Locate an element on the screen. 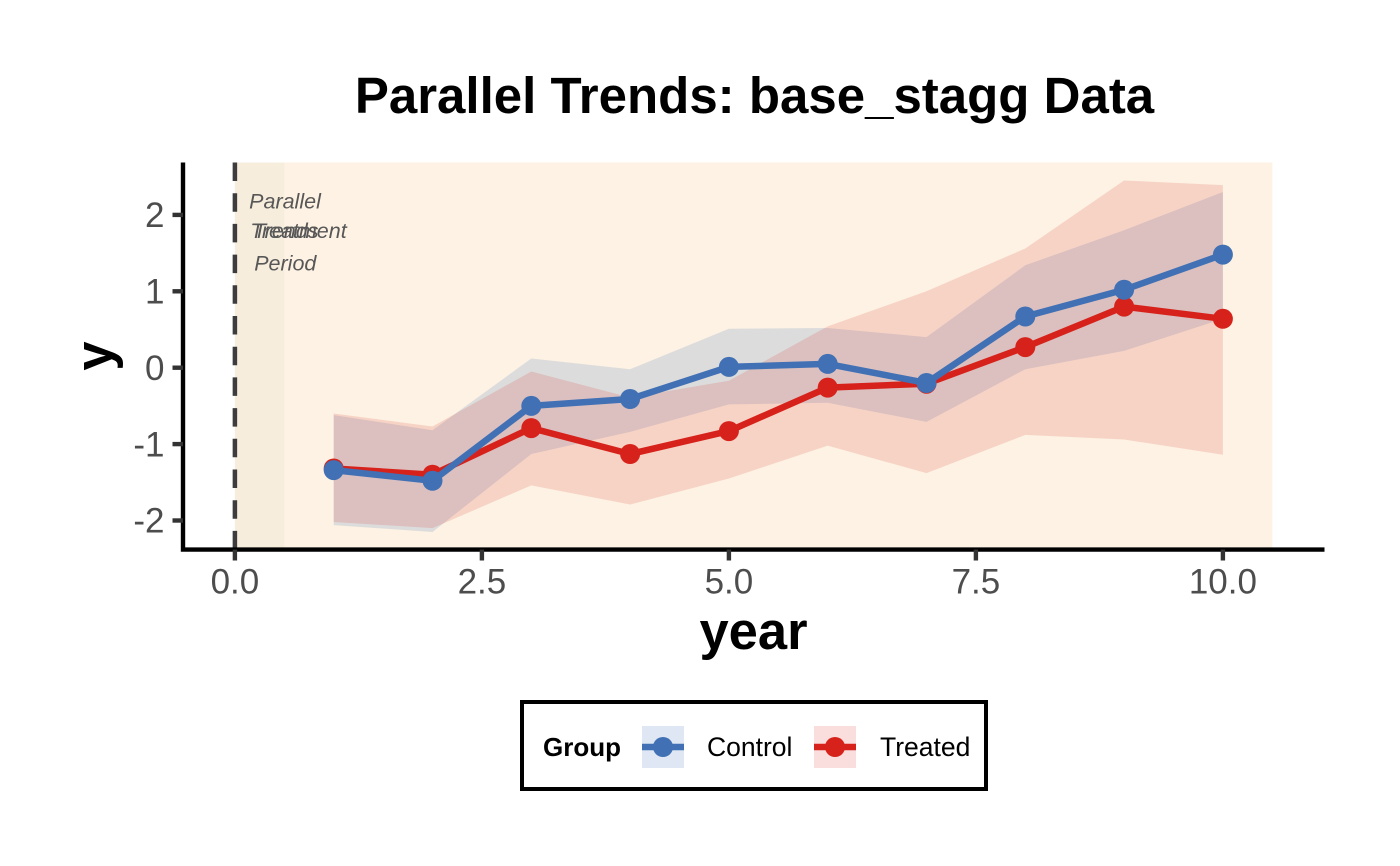  svg-text: Group is located at coordinates (582, 747).